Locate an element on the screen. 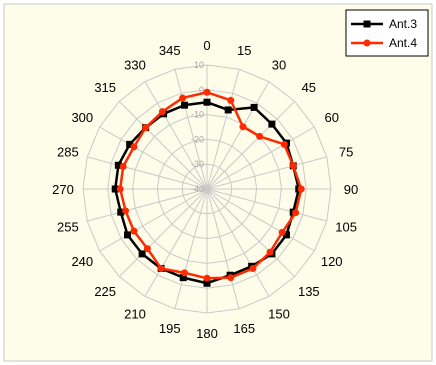 The image size is (436, 365). legend: Ant.3 Ant.4 is located at coordinates (387, 33).